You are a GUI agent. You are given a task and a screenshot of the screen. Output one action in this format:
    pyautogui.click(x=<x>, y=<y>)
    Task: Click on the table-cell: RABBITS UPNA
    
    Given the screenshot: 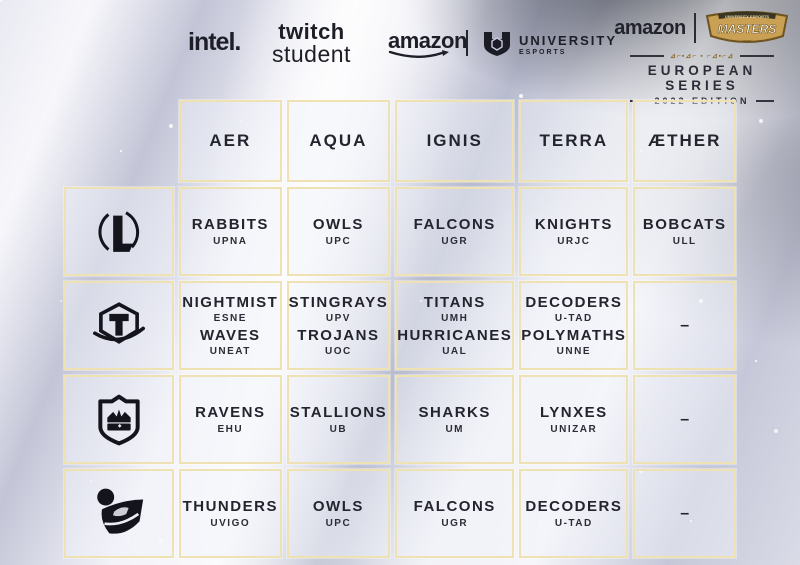 What is the action you would take?
    pyautogui.click(x=230, y=231)
    